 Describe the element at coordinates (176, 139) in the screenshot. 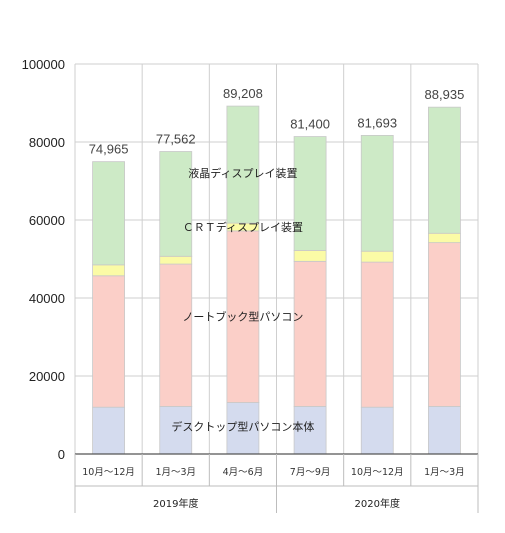

I see `total-data-label: 77,562` at that location.